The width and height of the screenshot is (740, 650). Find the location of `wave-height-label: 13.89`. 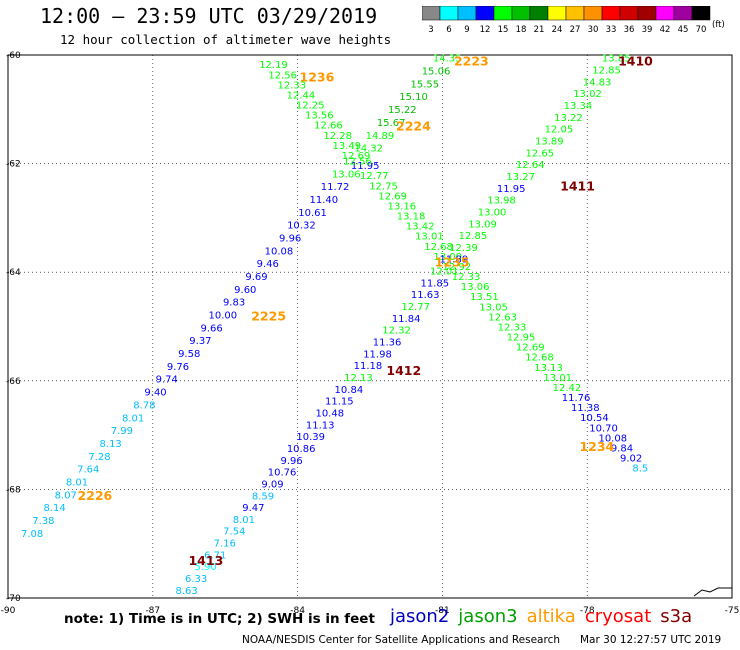

wave-height-label: 13.89 is located at coordinates (549, 141).